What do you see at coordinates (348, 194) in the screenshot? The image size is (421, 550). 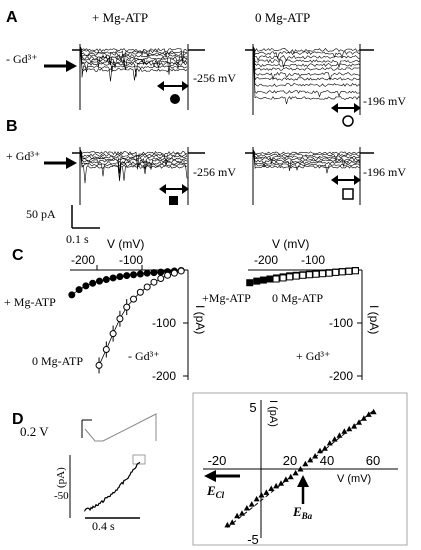 I see `open-square-marker-icon` at bounding box center [348, 194].